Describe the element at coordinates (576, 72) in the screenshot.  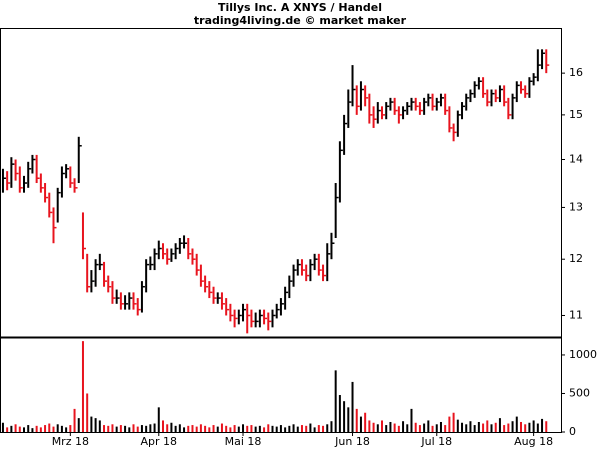
I see `y-tick-label: 16` at that location.